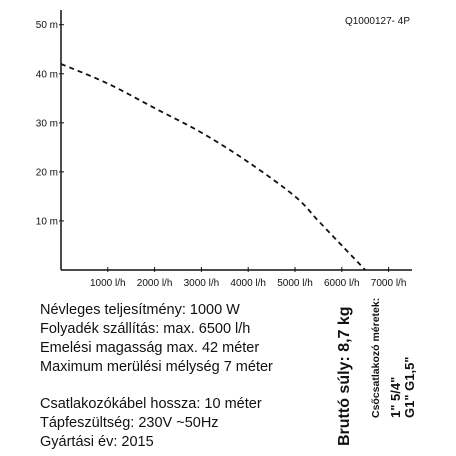  Describe the element at coordinates (377, 21) in the screenshot. I see `product-code: Q1000127- 4P` at that location.